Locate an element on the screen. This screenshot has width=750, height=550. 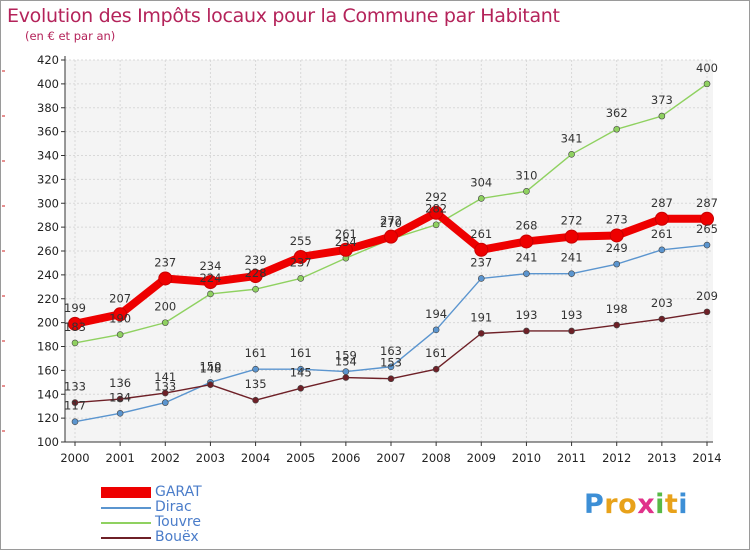
y-tick-label: 400 is located at coordinates (48, 84).